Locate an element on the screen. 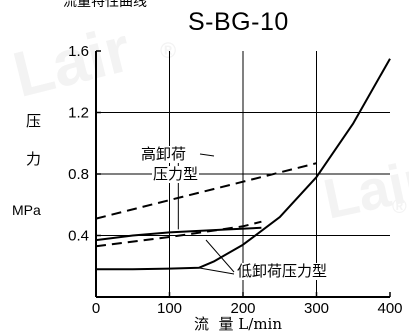 This screenshot has height=335, width=409. watermark-registered-mark-right: ® is located at coordinates (399, 207).